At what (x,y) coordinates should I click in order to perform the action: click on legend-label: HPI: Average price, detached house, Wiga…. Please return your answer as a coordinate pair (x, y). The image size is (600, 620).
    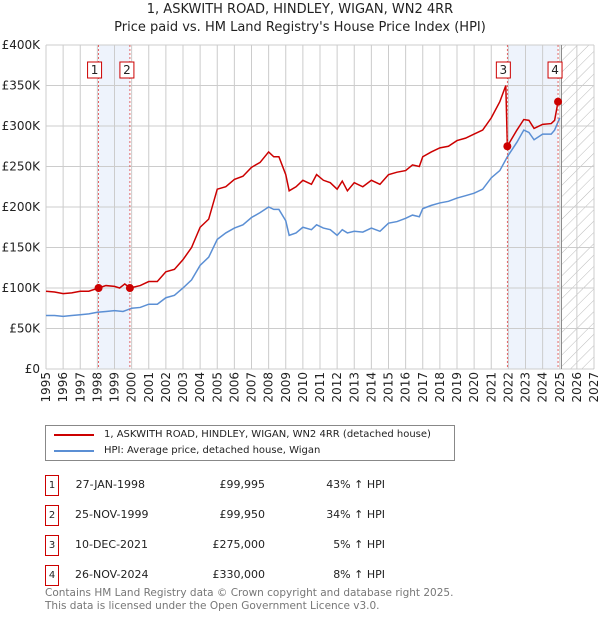
    Looking at the image, I should click on (212, 450).